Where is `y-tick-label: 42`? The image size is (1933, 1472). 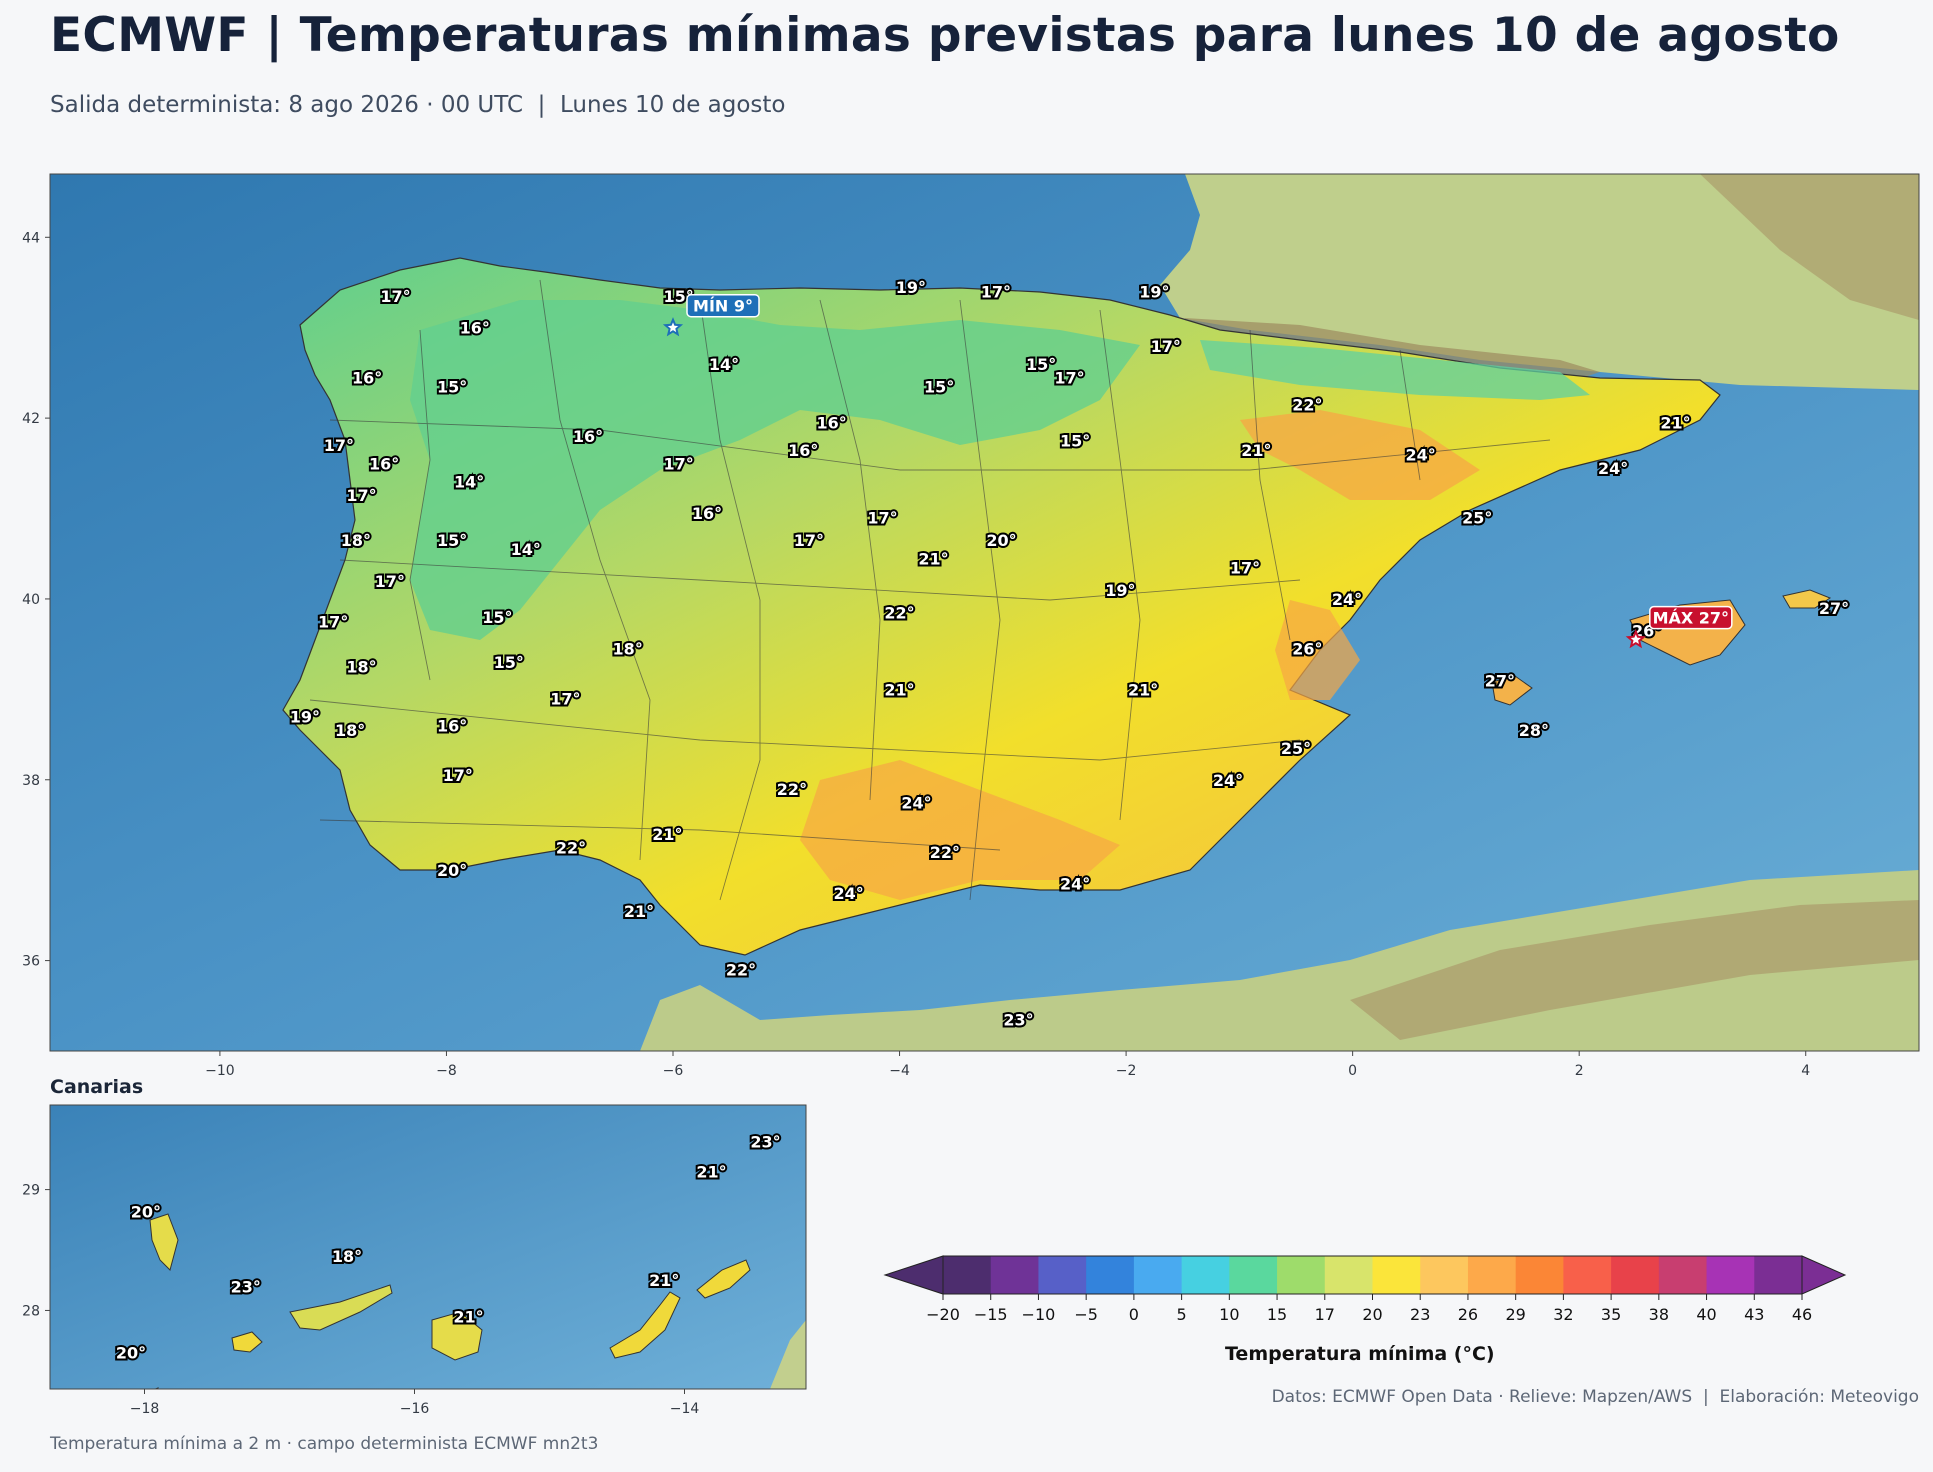
y-tick-label: 42 is located at coordinates (31, 419).